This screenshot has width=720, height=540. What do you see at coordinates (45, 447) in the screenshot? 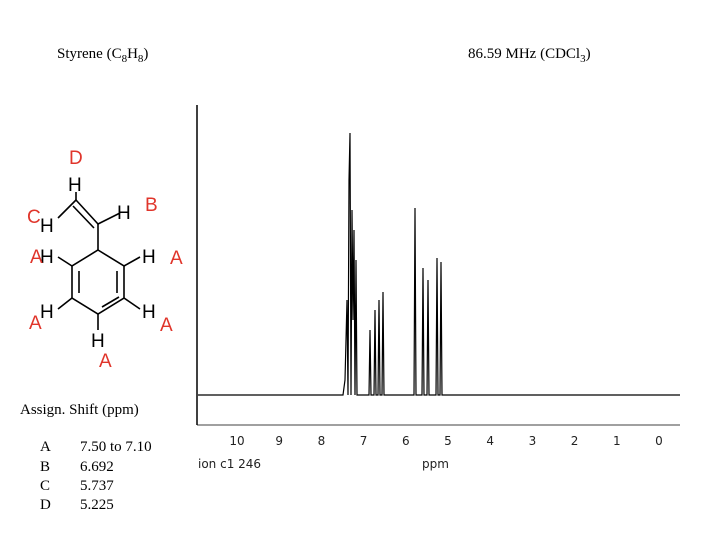
I see `cell: A` at bounding box center [45, 447].